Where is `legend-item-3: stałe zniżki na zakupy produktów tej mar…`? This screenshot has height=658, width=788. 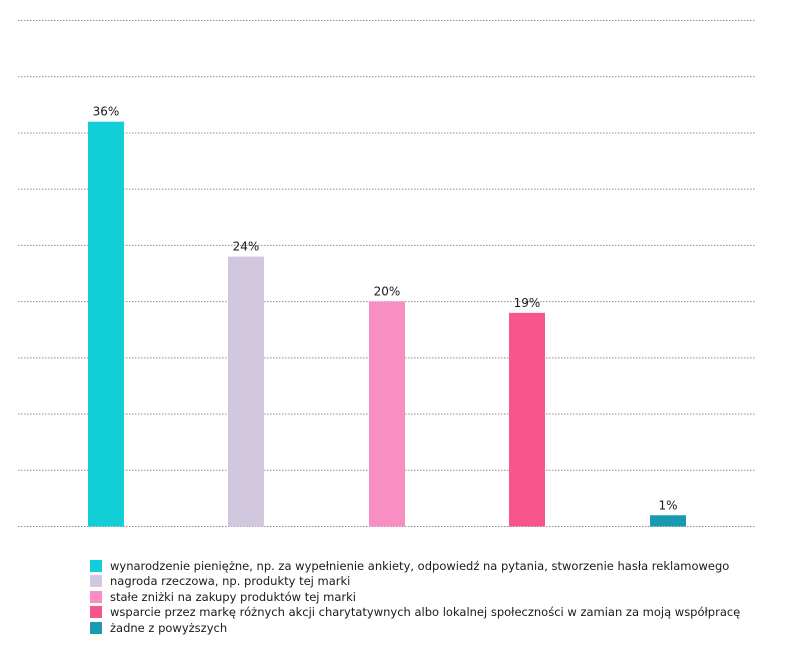 legend-item-3: stałe zniżki na zakupy produktów tej mar… is located at coordinates (435, 597).